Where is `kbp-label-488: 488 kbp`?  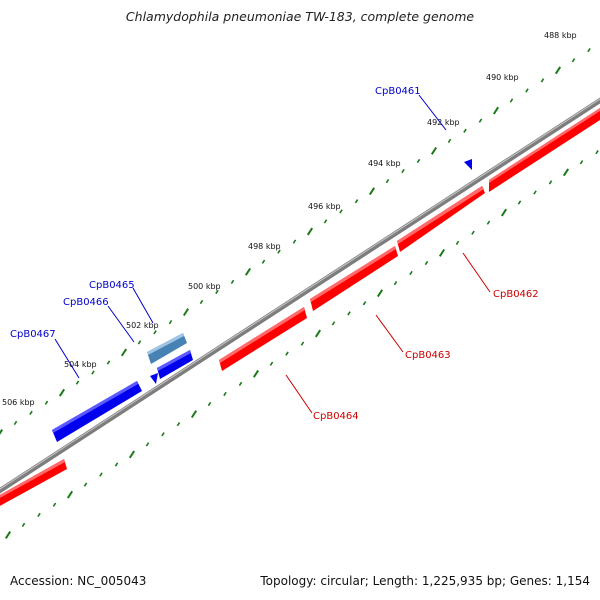 kbp-label-488: 488 kbp is located at coordinates (560, 35).